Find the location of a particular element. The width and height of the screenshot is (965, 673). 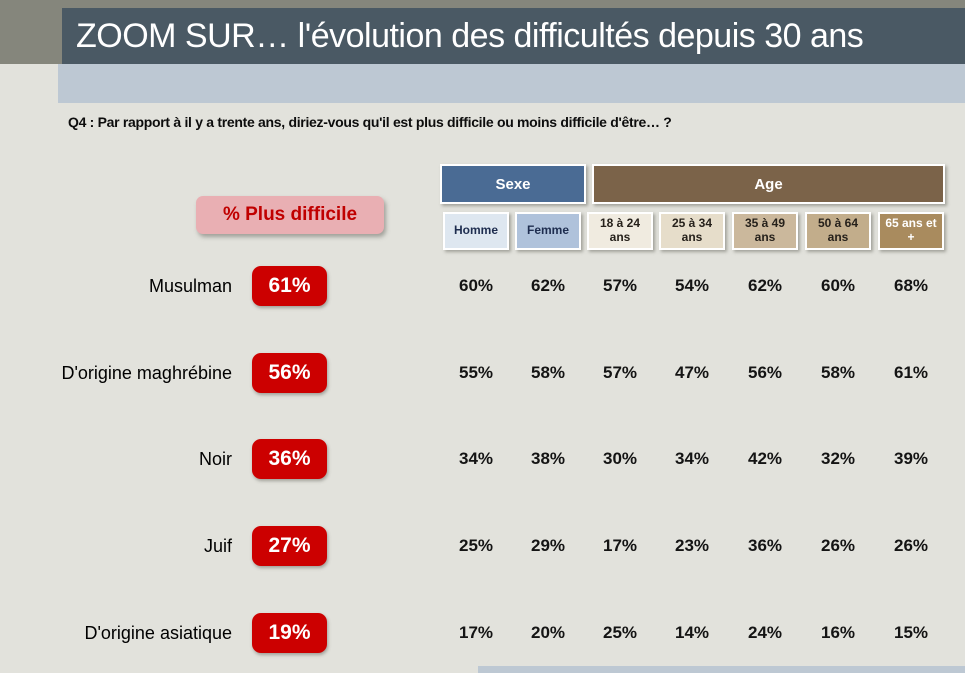

column-group-header: Age is located at coordinates (768, 184).